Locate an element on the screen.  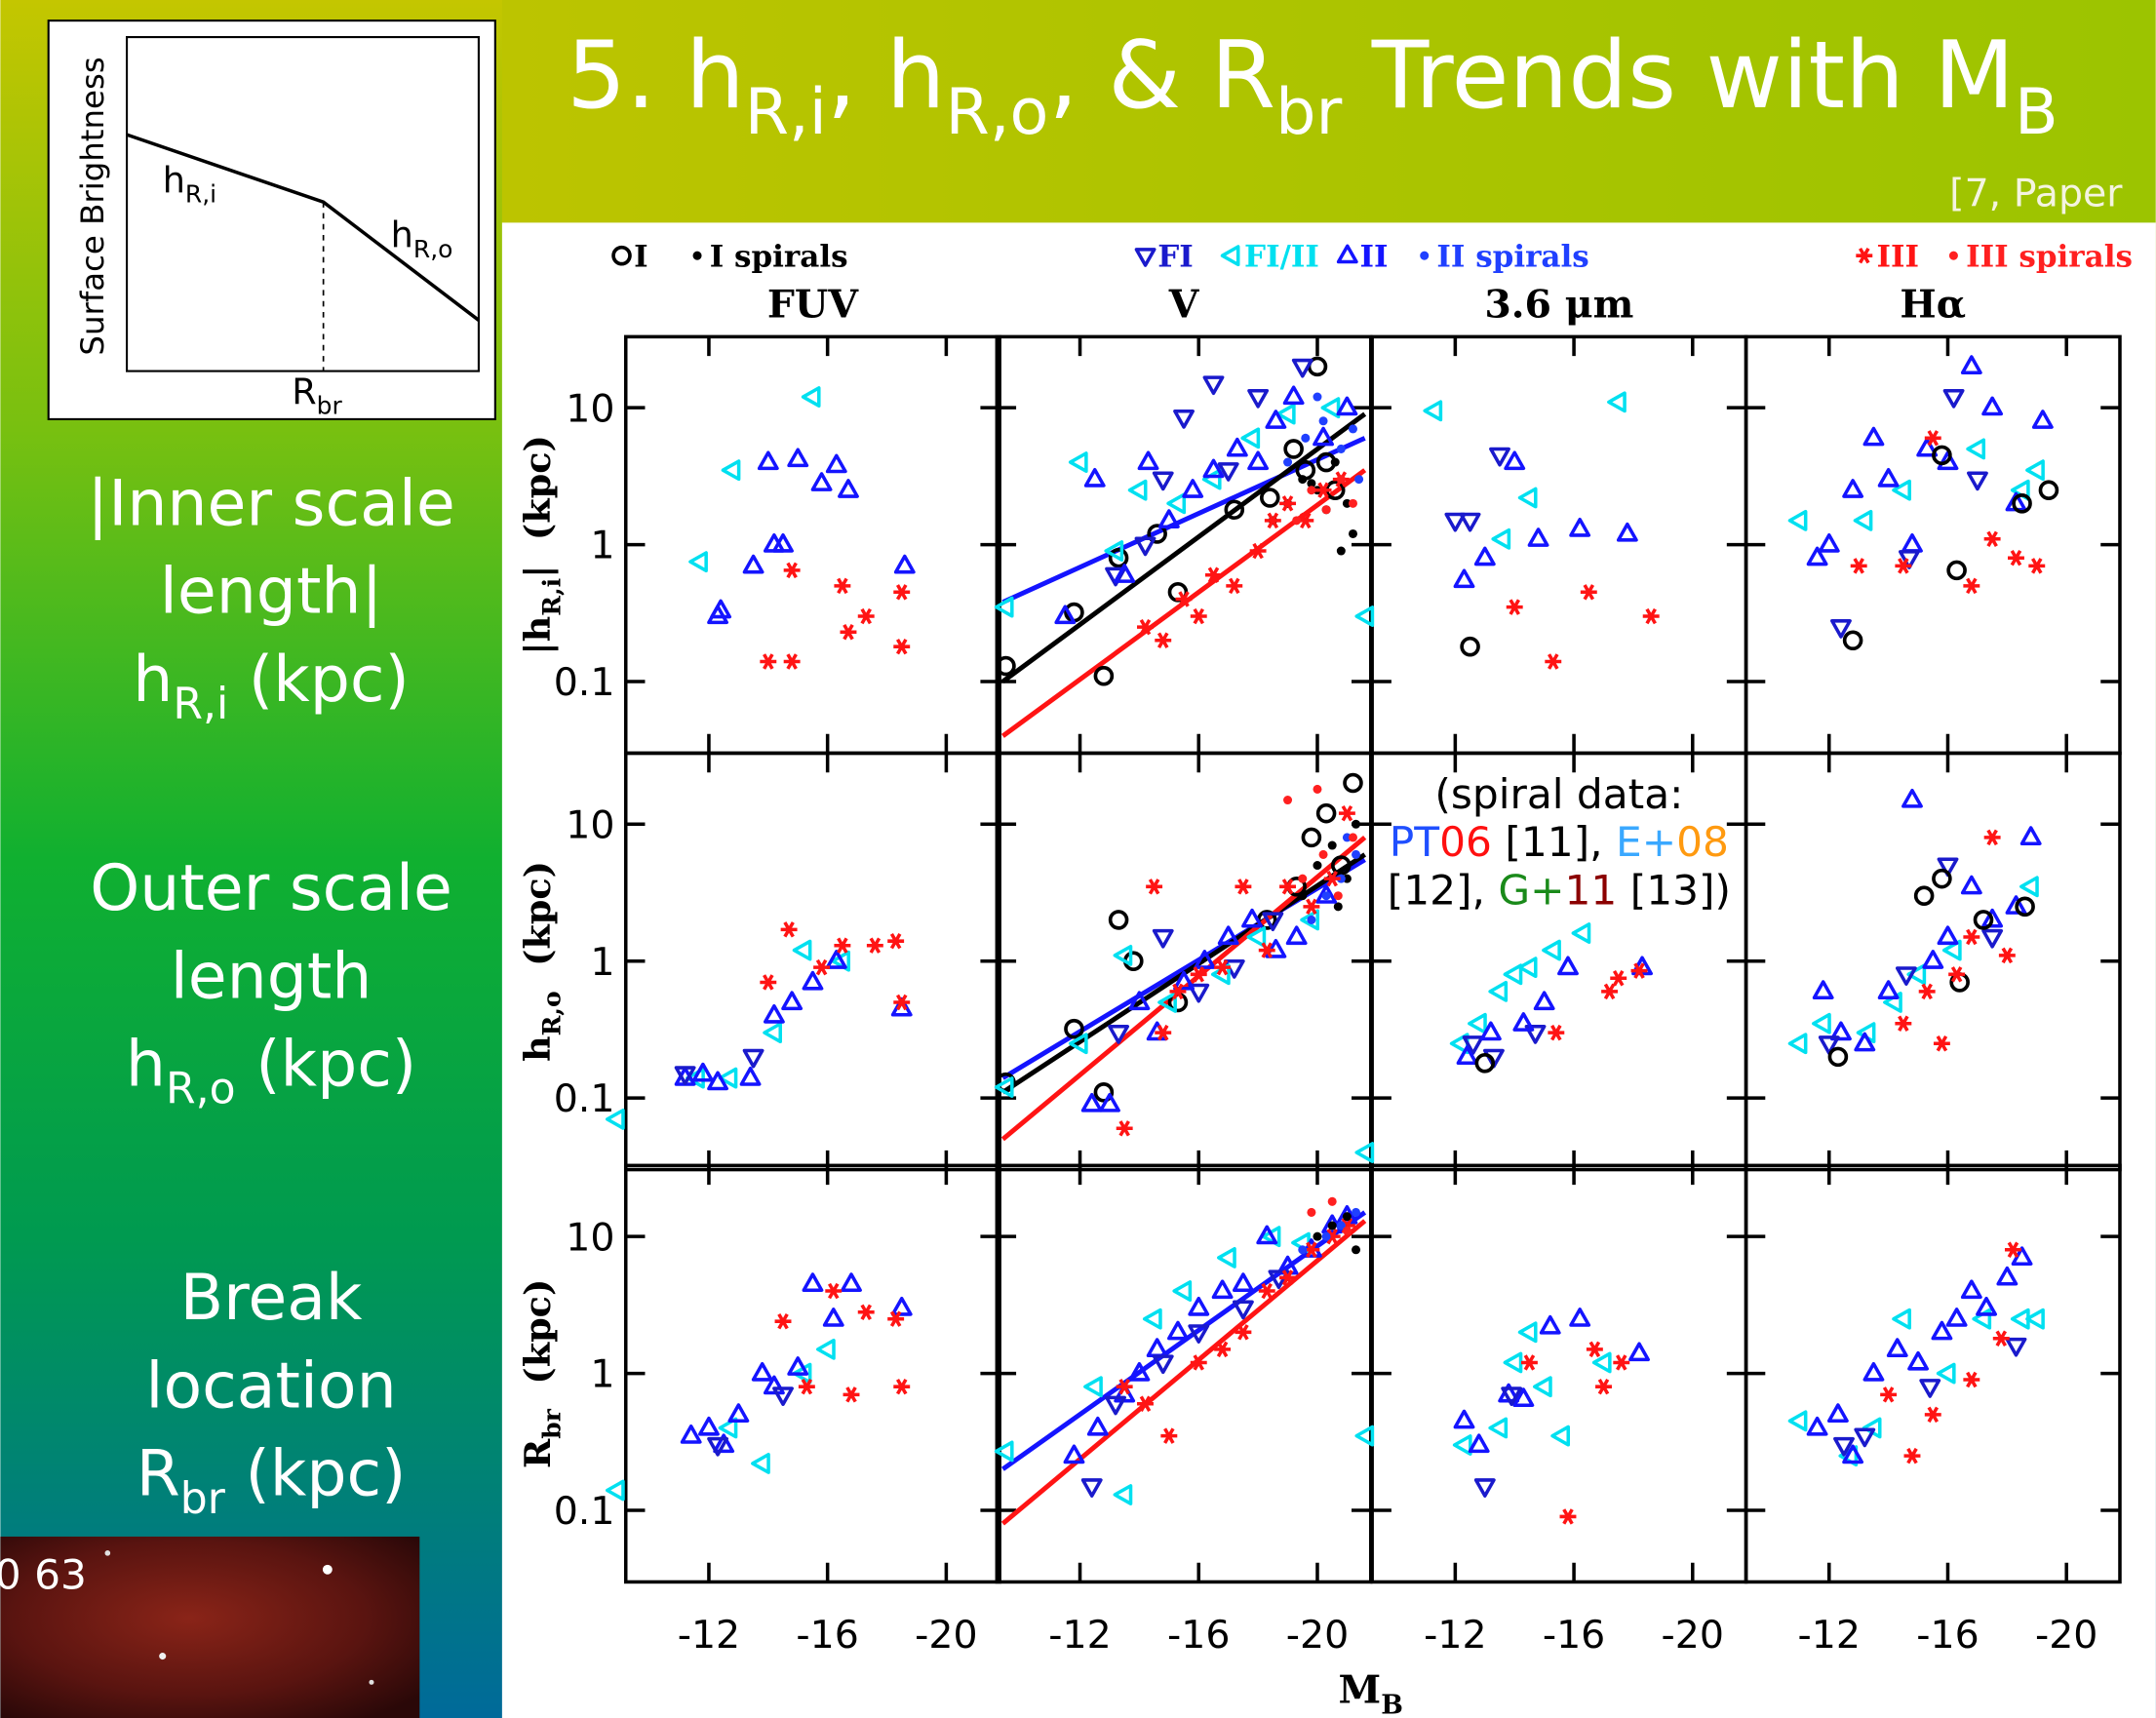
panel: 0.1 1 10 FUV |hR,i| (kpc) is located at coordinates (759, 519).